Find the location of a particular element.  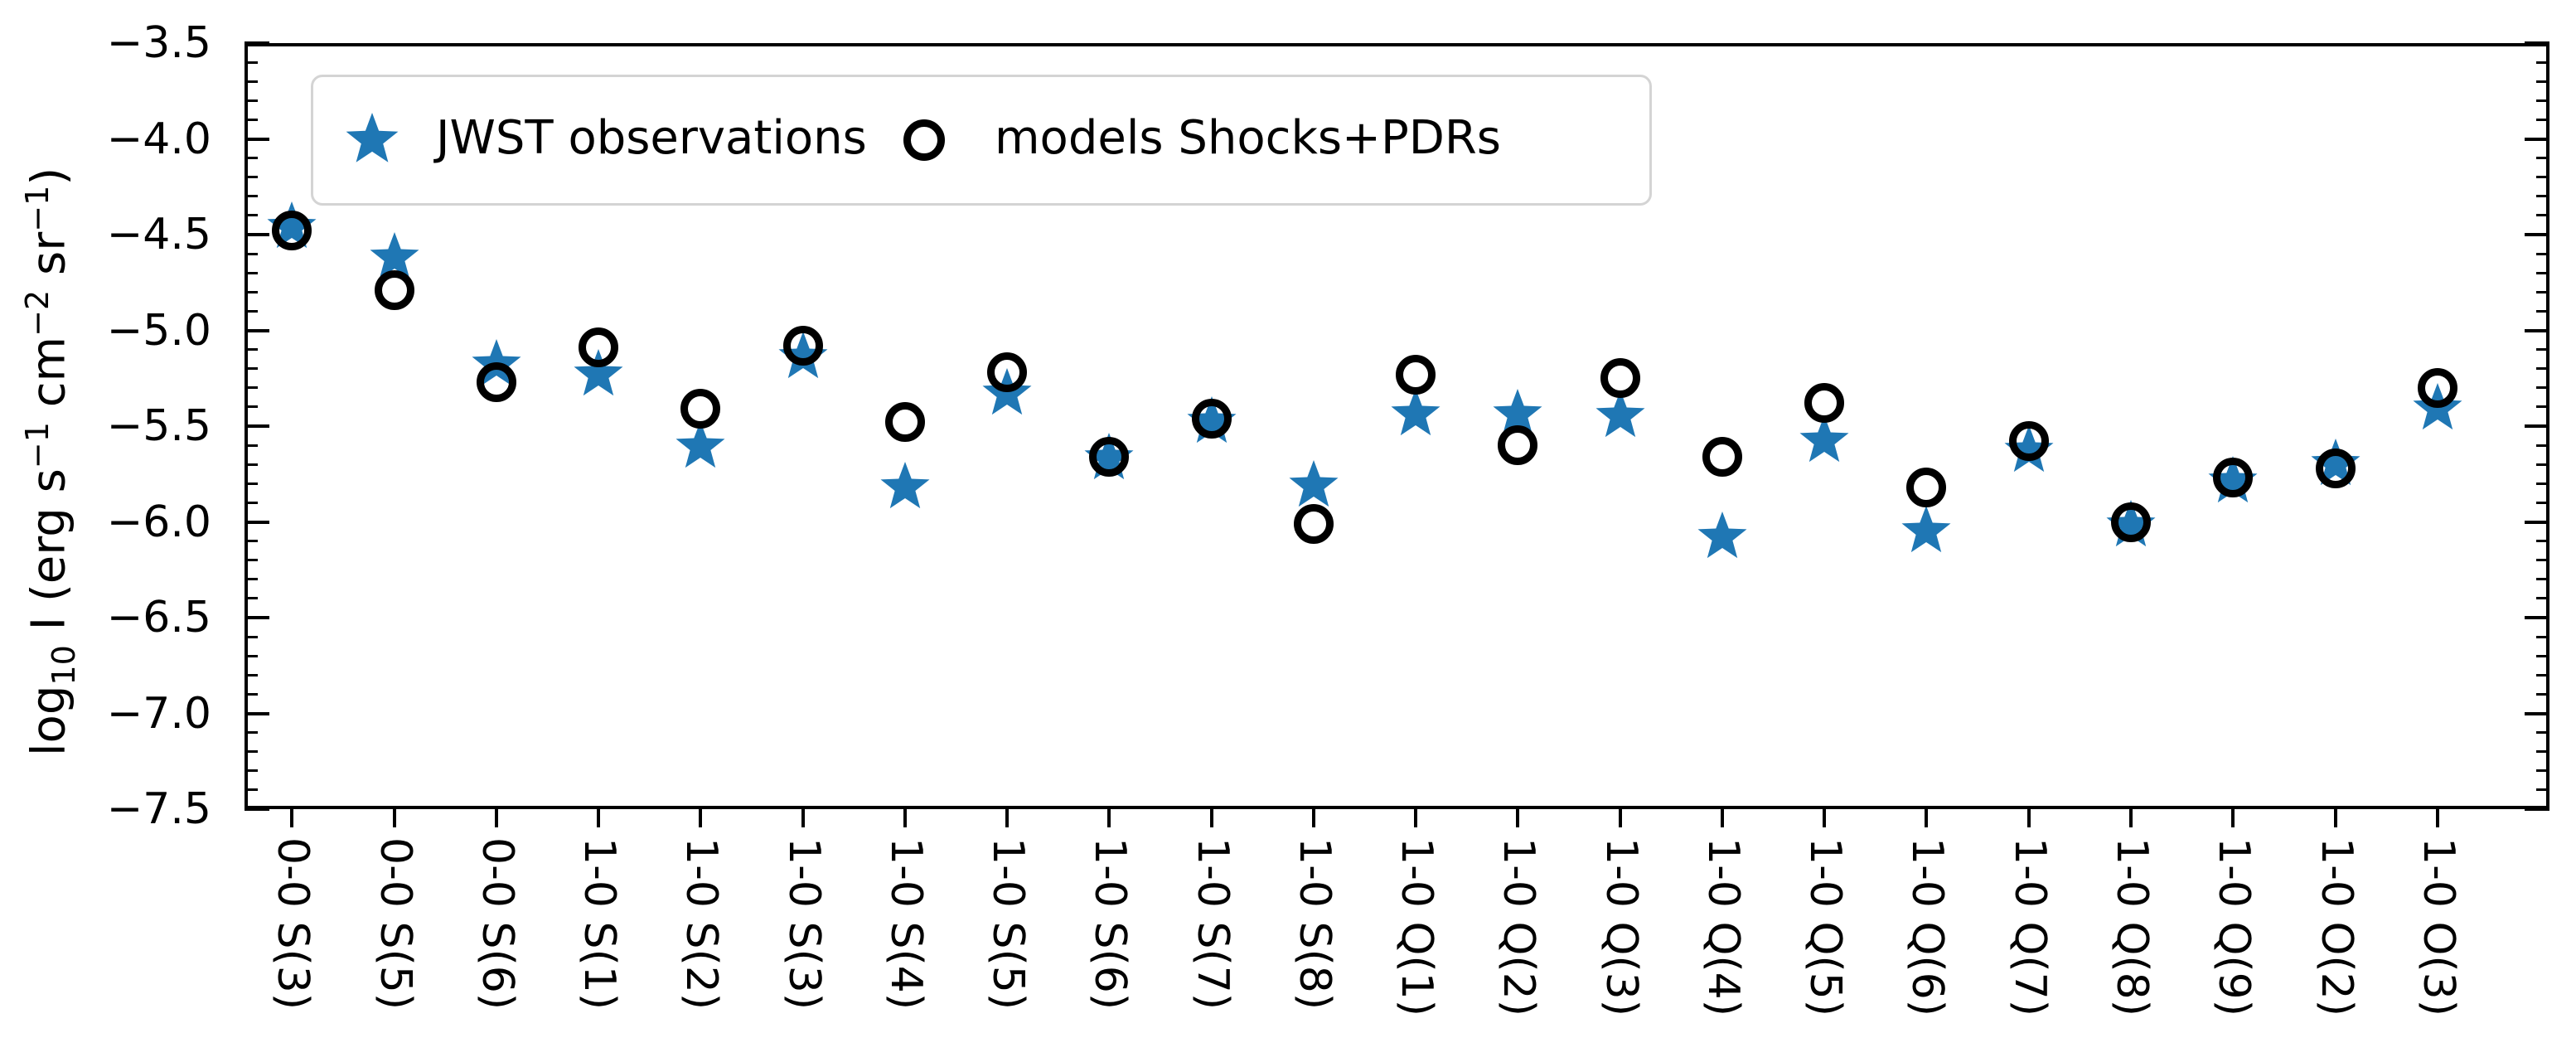

x-tick-label: 1-0 S(1) is located at coordinates (599, 924).